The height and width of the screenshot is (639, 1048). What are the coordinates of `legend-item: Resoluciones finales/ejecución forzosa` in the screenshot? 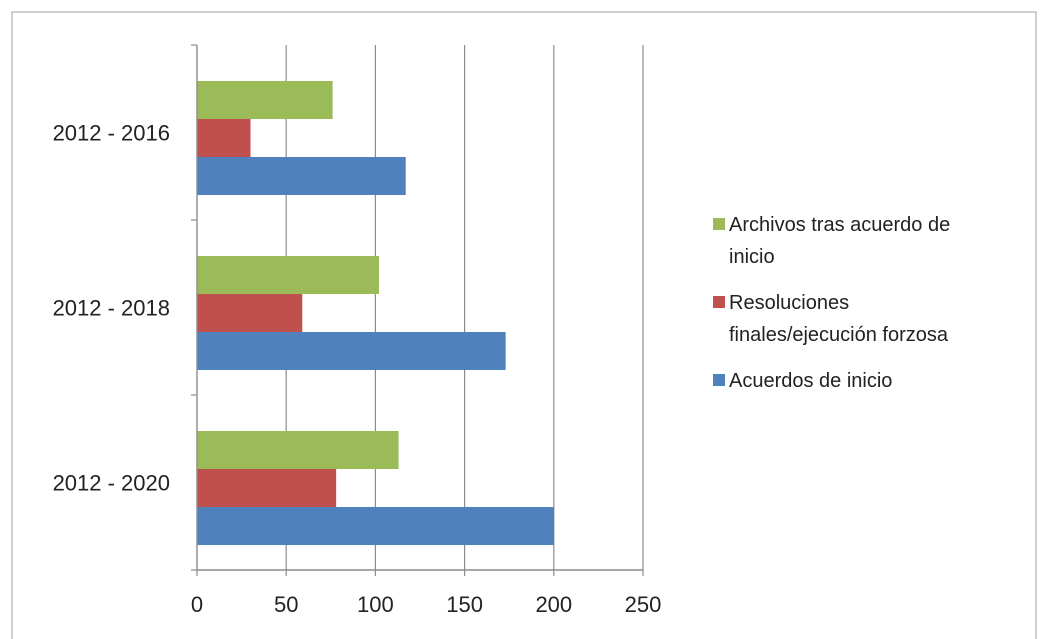 It's located at (831, 319).